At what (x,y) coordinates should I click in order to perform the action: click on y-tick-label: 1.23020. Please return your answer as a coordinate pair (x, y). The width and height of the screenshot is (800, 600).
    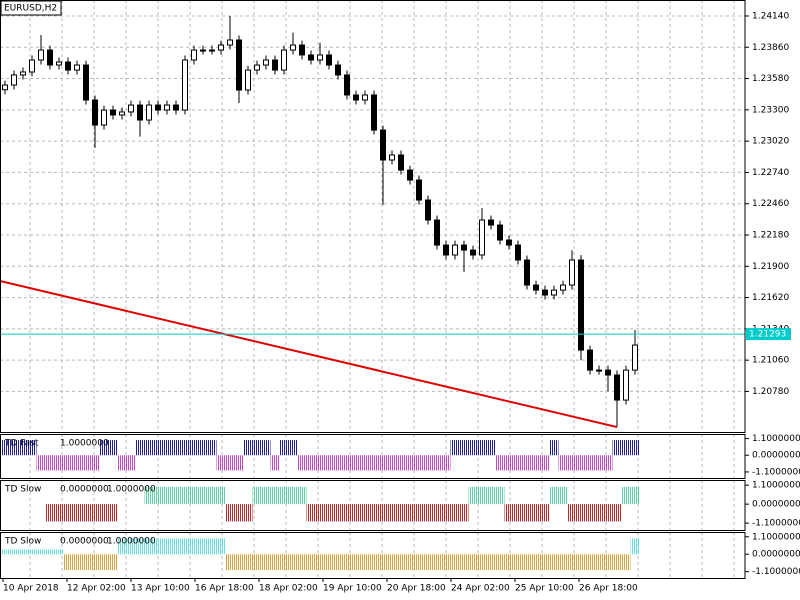
    Looking at the image, I should click on (770, 142).